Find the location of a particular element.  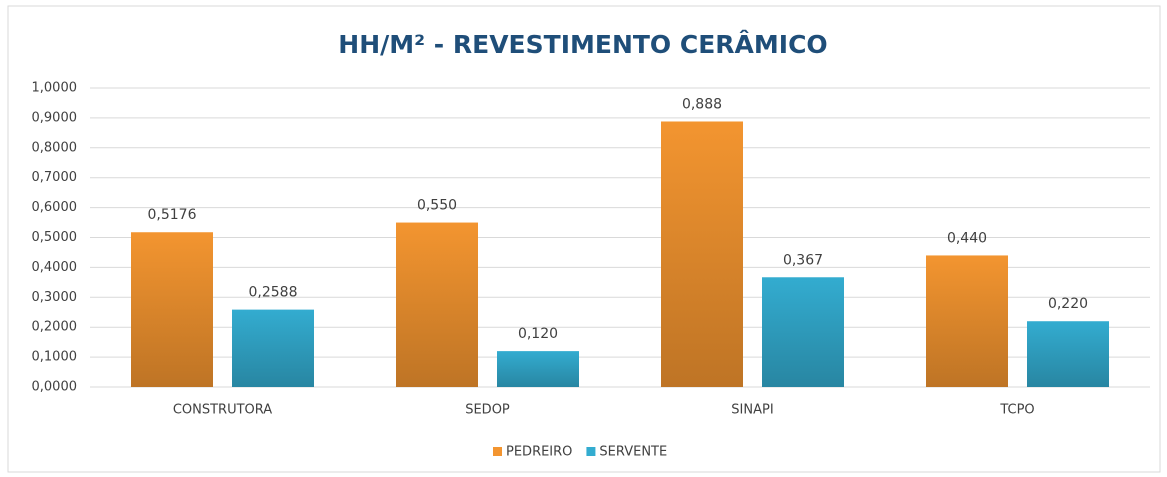

y-tick-label: 0,1000 is located at coordinates (55, 357).